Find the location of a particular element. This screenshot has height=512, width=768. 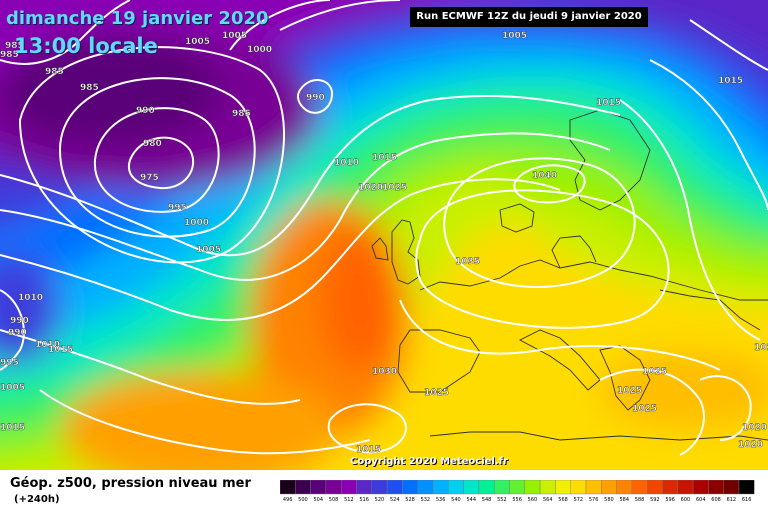

isobar-label: 975 is located at coordinates (149, 178).